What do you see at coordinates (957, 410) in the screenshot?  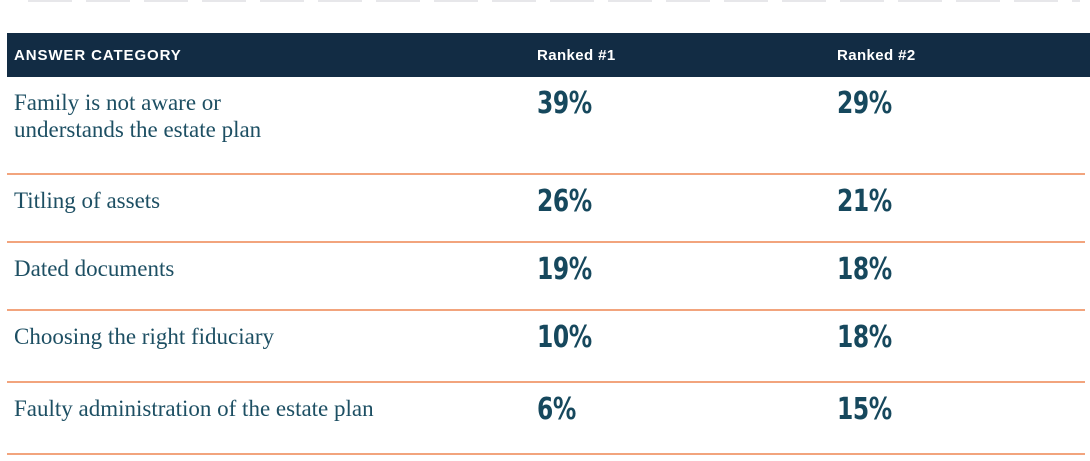 I see `ranked2-cell: 15%` at bounding box center [957, 410].